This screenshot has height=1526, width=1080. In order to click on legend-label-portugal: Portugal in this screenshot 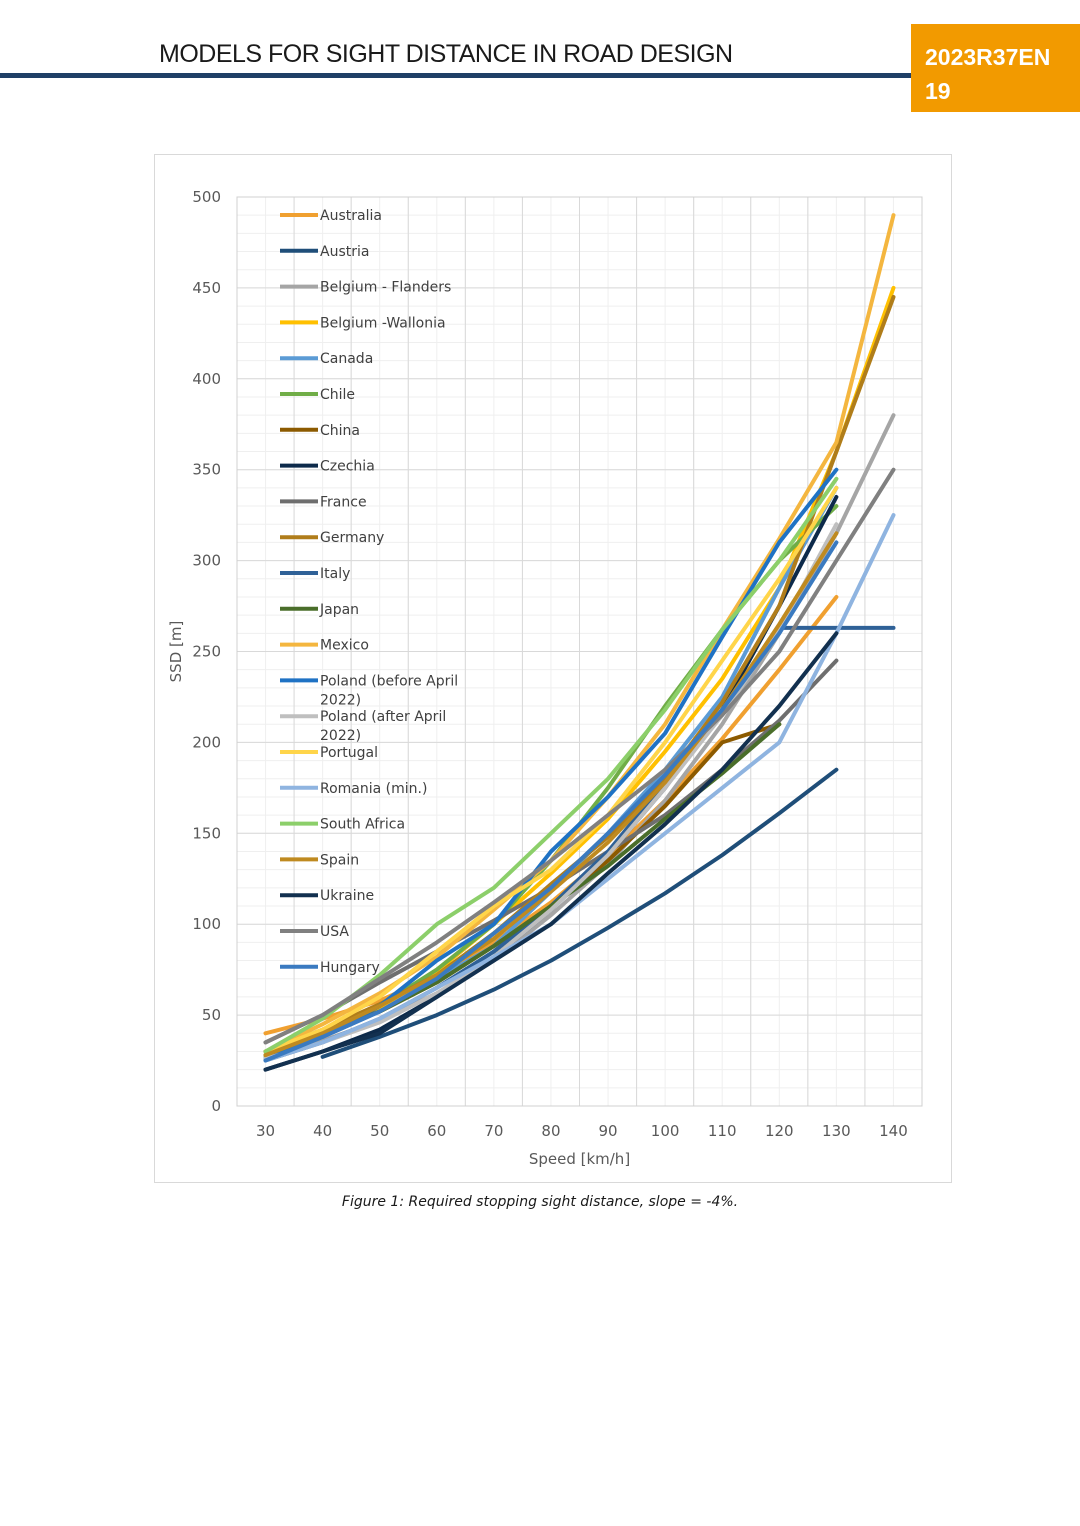, I will do `click(349, 753)`.